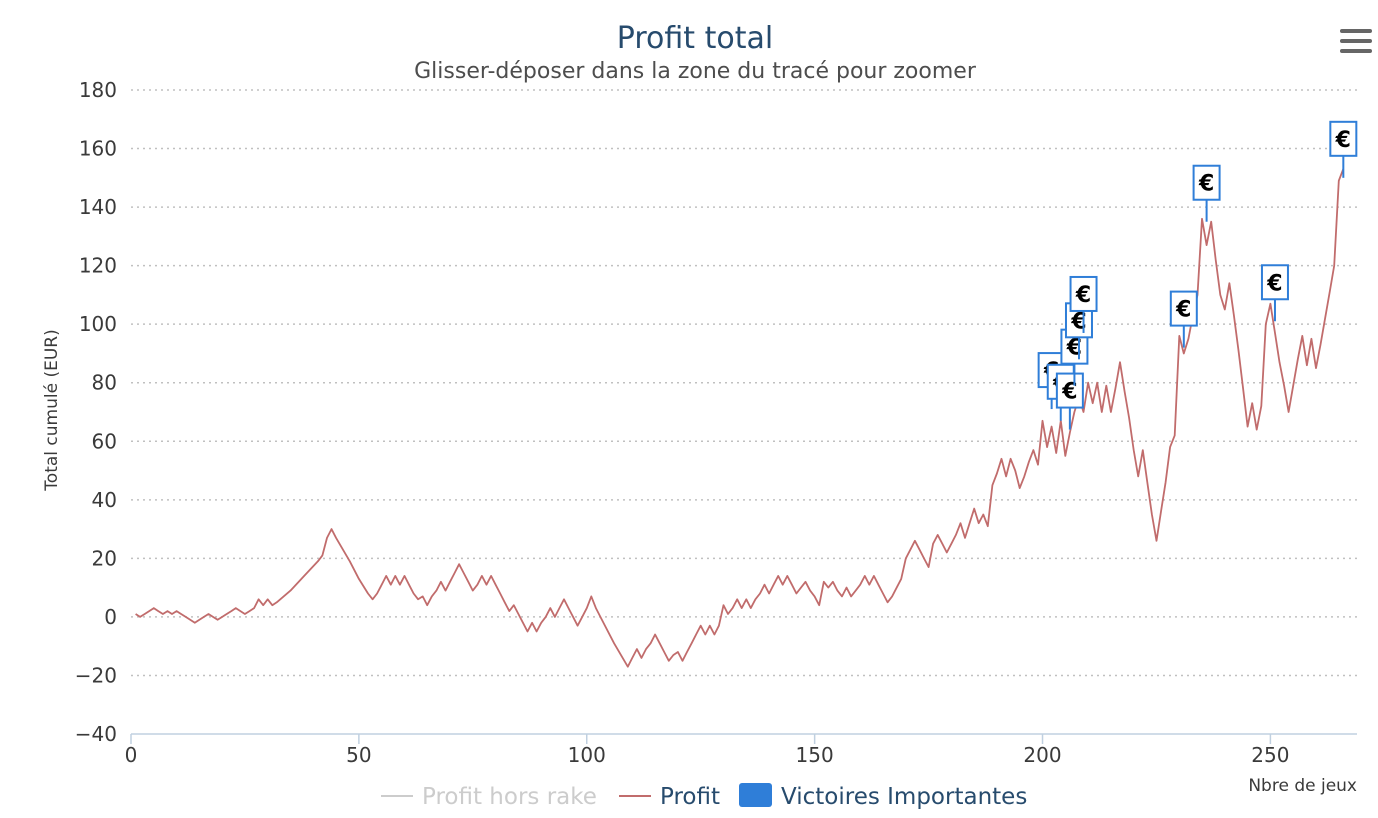 This screenshot has height=818, width=1378. I want to click on legend-item-profit: Profit, so click(669, 797).